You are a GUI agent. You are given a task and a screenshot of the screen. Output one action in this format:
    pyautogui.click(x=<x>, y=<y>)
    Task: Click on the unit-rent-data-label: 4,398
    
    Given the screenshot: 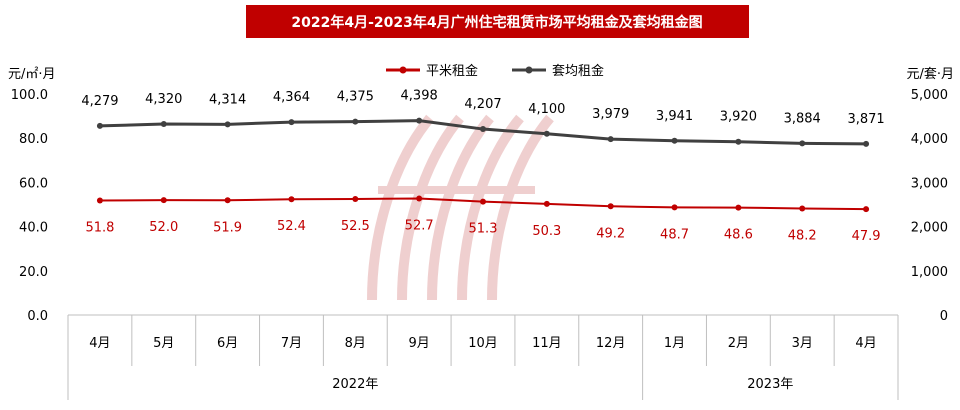 What is the action you would take?
    pyautogui.click(x=419, y=96)
    